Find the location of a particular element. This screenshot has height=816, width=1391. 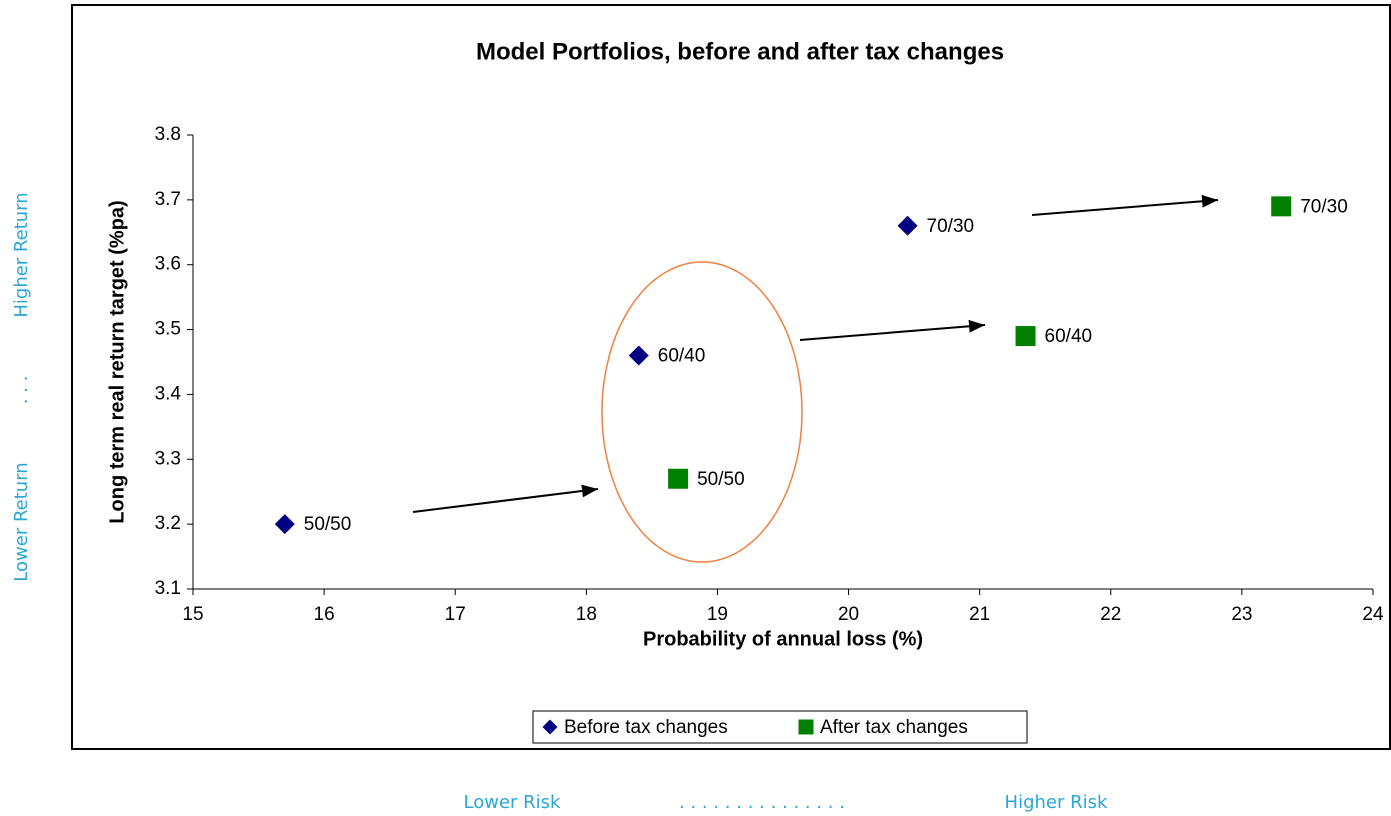

legend-label: After tax changes is located at coordinates (894, 727).